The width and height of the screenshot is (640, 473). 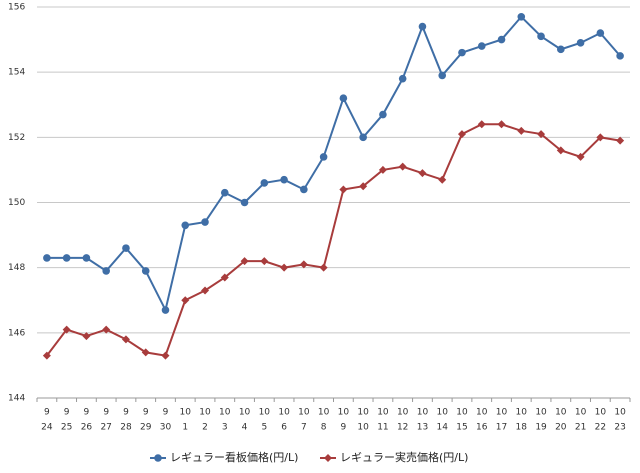 I want to click on y-tick-label: 152, so click(x=16, y=138).